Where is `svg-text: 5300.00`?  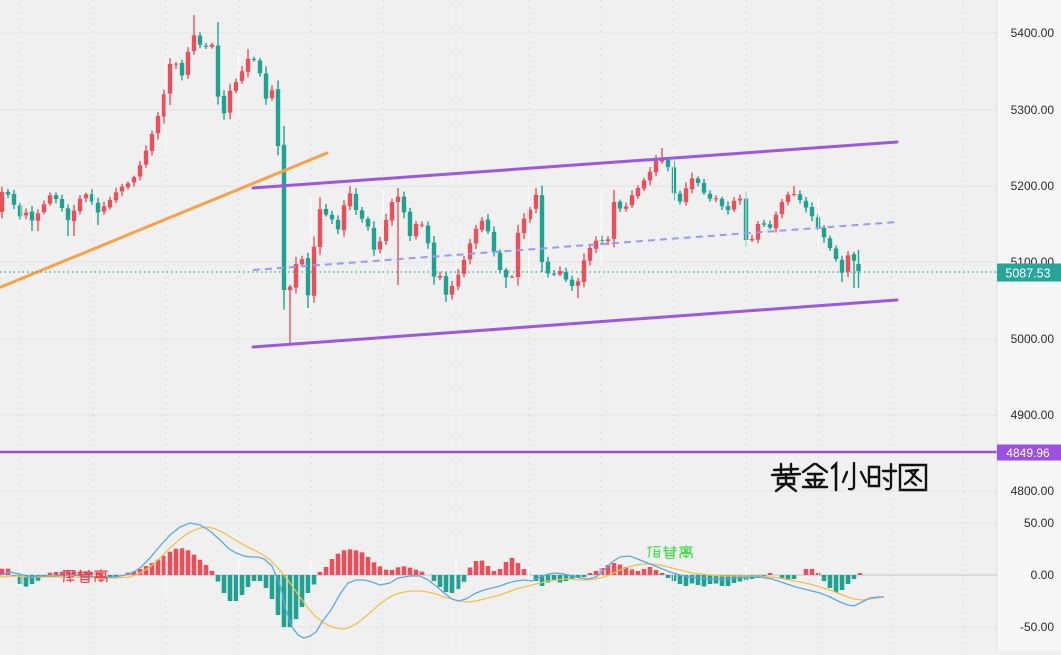 svg-text: 5300.00 is located at coordinates (1033, 110).